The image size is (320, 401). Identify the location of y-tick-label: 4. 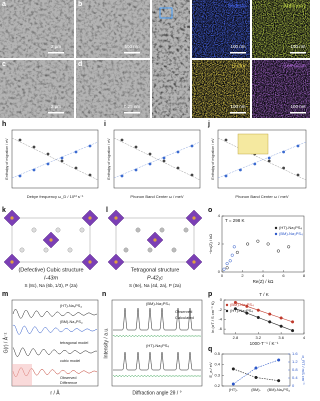
(219, 215).